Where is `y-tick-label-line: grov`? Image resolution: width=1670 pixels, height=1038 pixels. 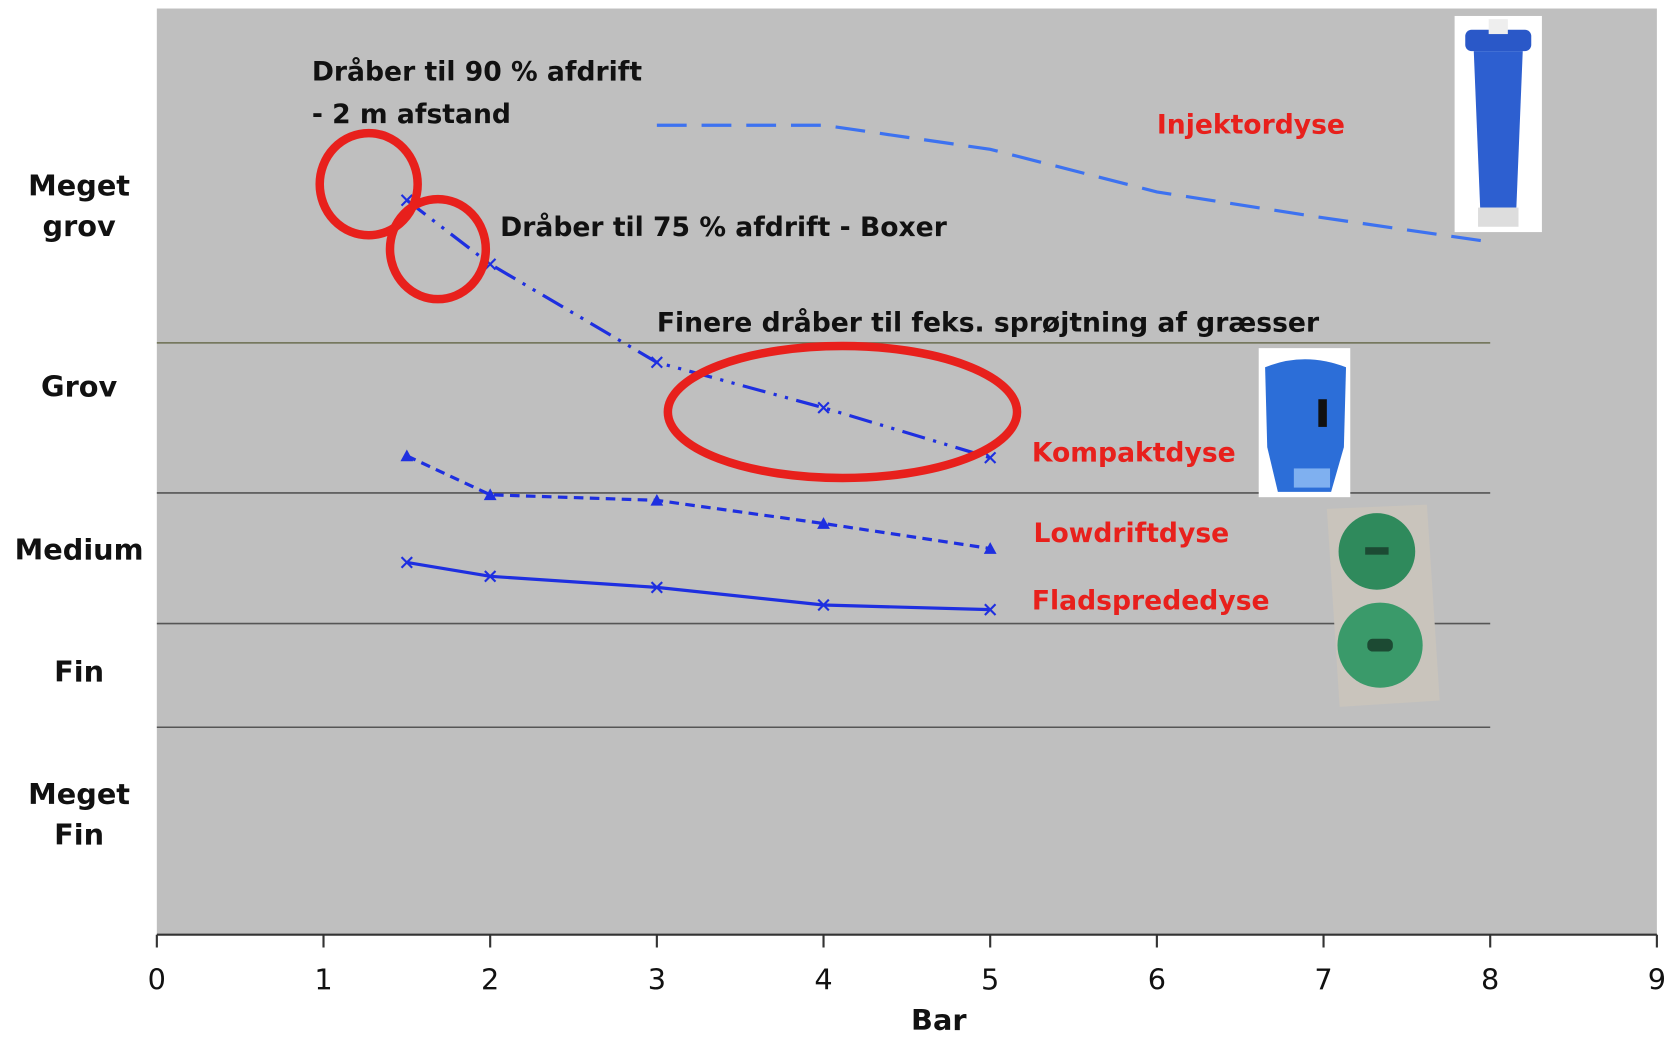
y-tick-label-line: grov is located at coordinates (79, 226).